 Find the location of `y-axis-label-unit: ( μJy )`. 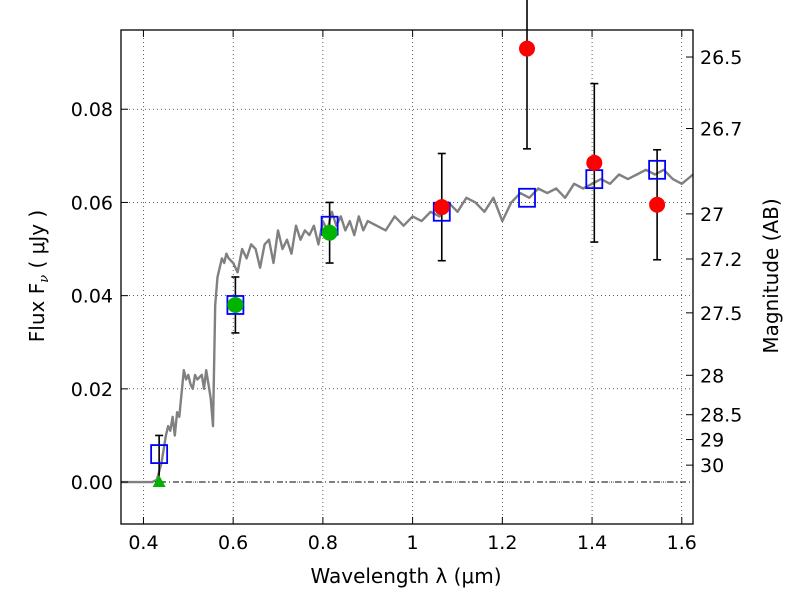

y-axis-label-unit: ( μJy ) is located at coordinates (37, 242).